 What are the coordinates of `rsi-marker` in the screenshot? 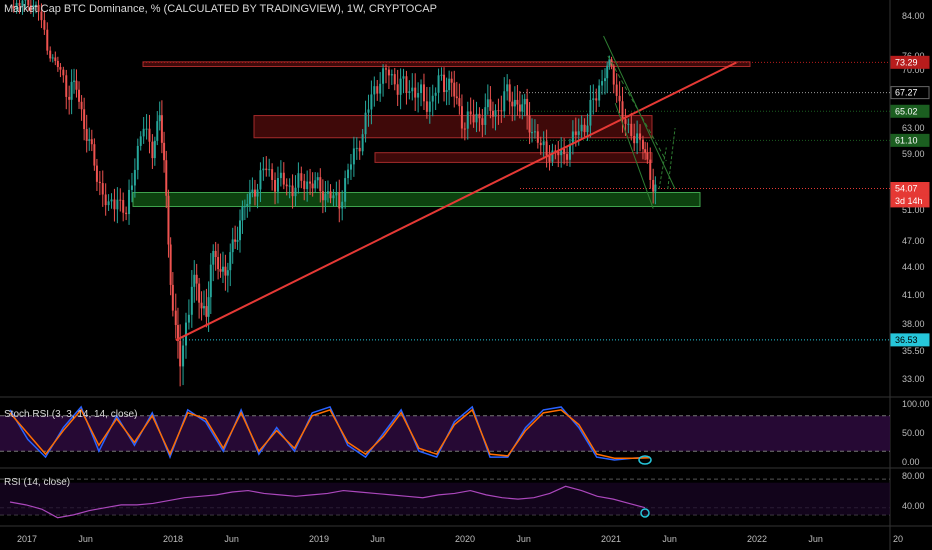 It's located at (645, 513).